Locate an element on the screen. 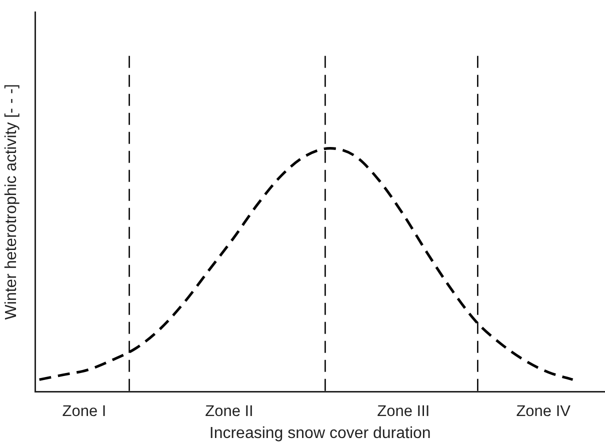  text: Zone IV is located at coordinates (544, 411).